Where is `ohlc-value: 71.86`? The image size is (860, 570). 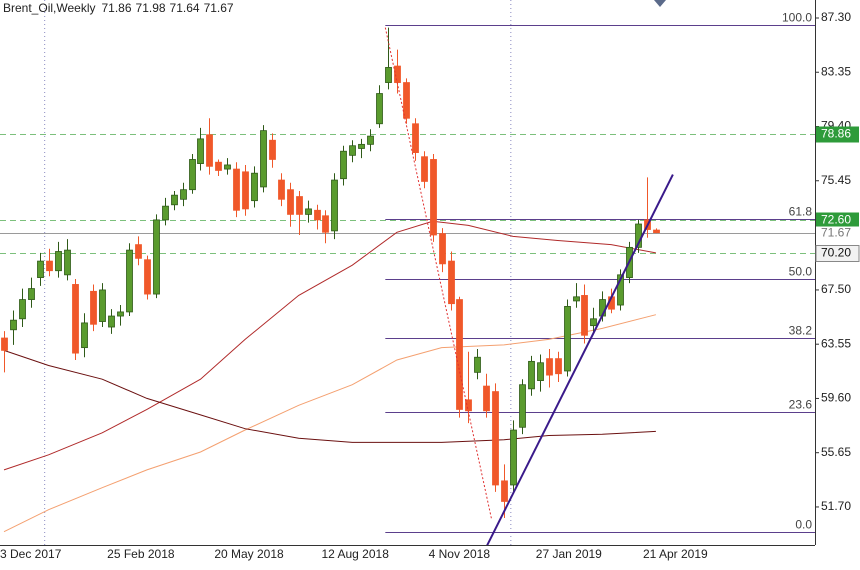 ohlc-value: 71.86 is located at coordinates (116, 8).